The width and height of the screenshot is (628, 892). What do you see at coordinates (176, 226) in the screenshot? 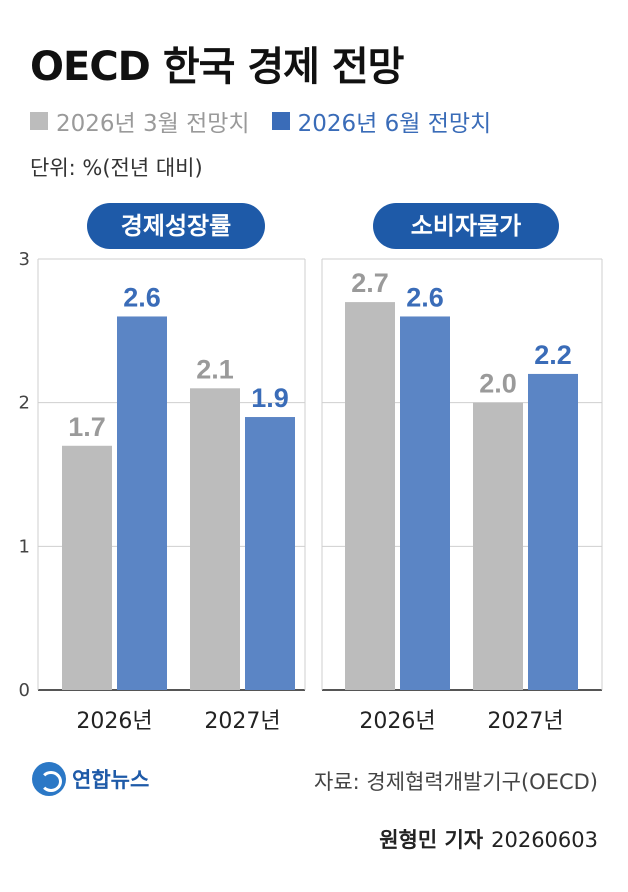
I see `panel-title-growth: 경제성장률` at bounding box center [176, 226].